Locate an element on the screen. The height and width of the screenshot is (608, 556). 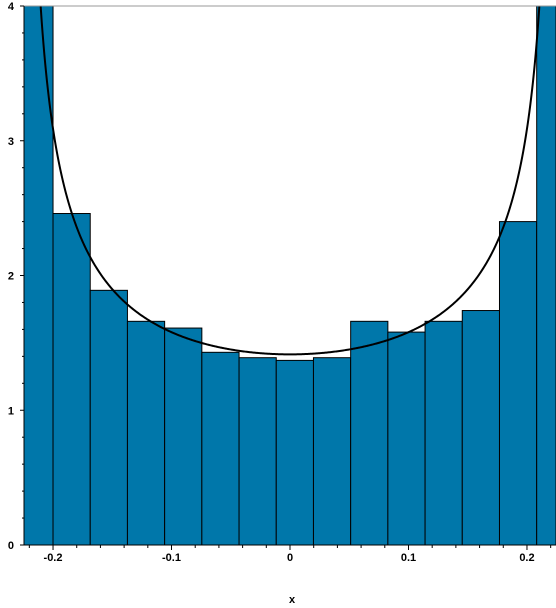
y-tick-label: 1 is located at coordinates (11, 411).